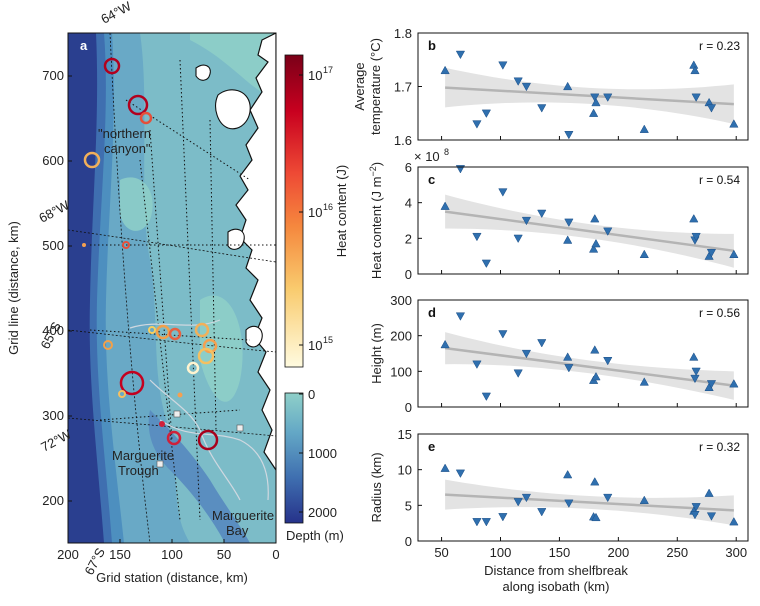  Describe the element at coordinates (275, 554) in the screenshot. I see `map-x-tick-label: 0` at that location.